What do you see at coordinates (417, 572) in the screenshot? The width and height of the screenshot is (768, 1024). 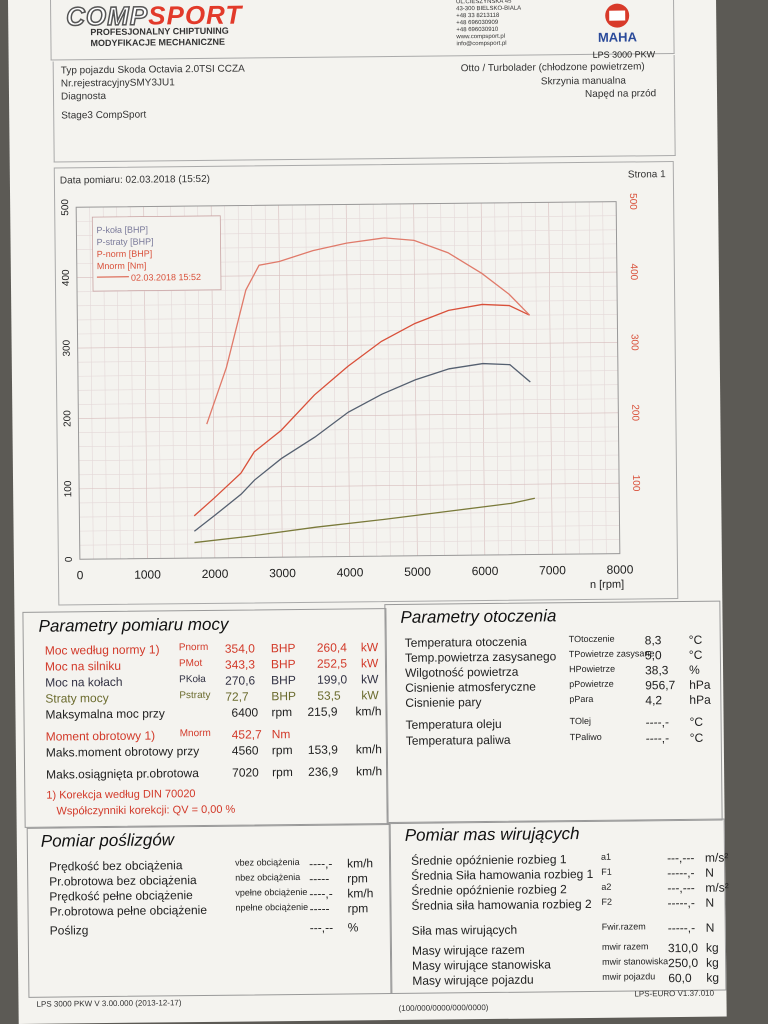 I see `x-tick-label: 5000` at bounding box center [417, 572].